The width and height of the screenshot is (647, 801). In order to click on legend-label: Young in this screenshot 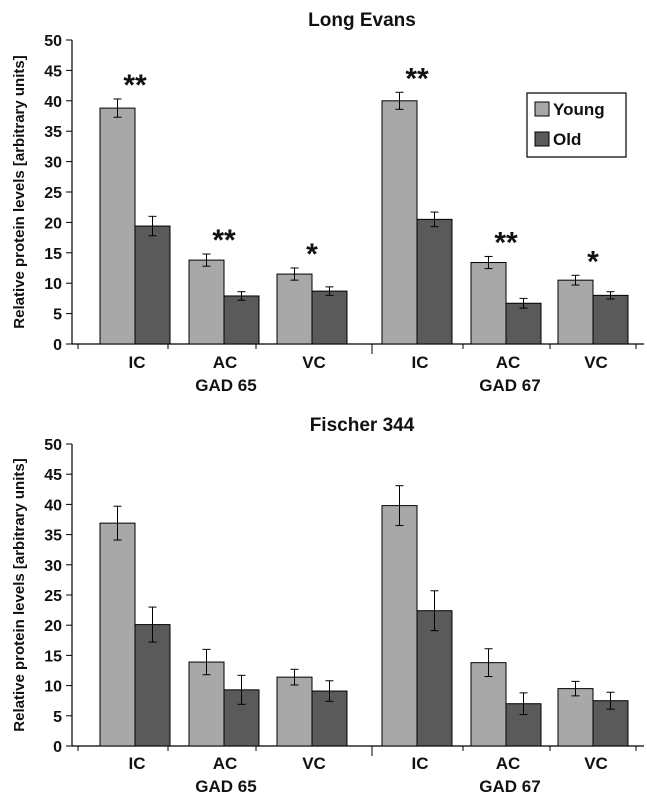, I will do `click(579, 109)`.